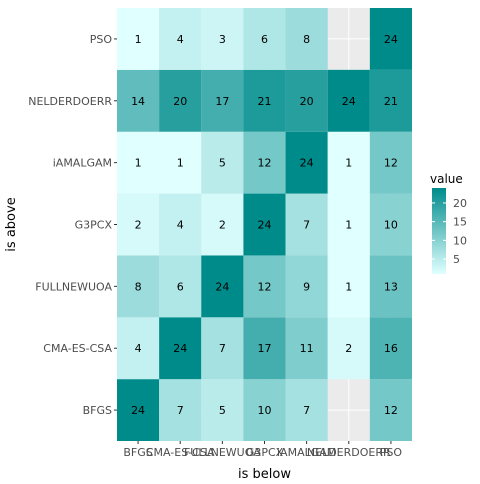  I want to click on cell-value-label: 3, so click(222, 39).